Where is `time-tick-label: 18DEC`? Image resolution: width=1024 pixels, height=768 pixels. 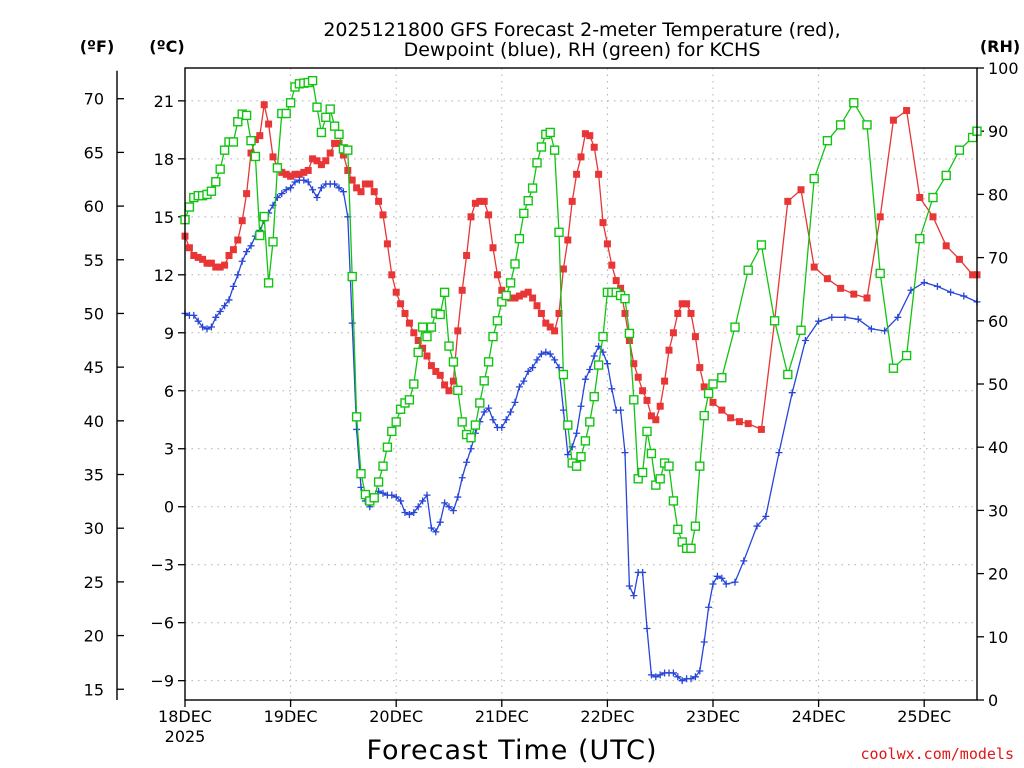
time-tick-label: 18DEC is located at coordinates (185, 716).